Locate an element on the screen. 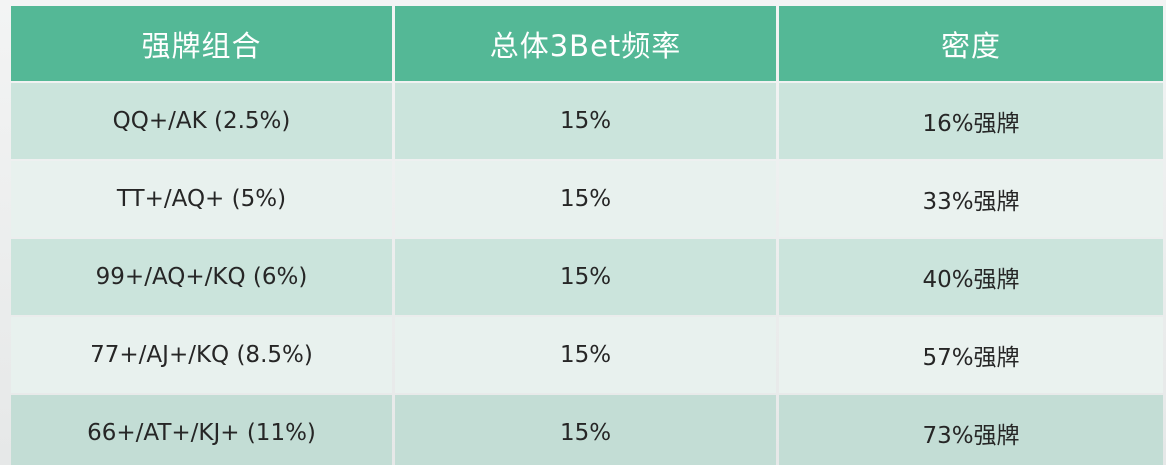 This screenshot has width=1166, height=465. table-row: 66+/AT+/KJ+ (11%) 15% 73%强牌 is located at coordinates (587, 430).